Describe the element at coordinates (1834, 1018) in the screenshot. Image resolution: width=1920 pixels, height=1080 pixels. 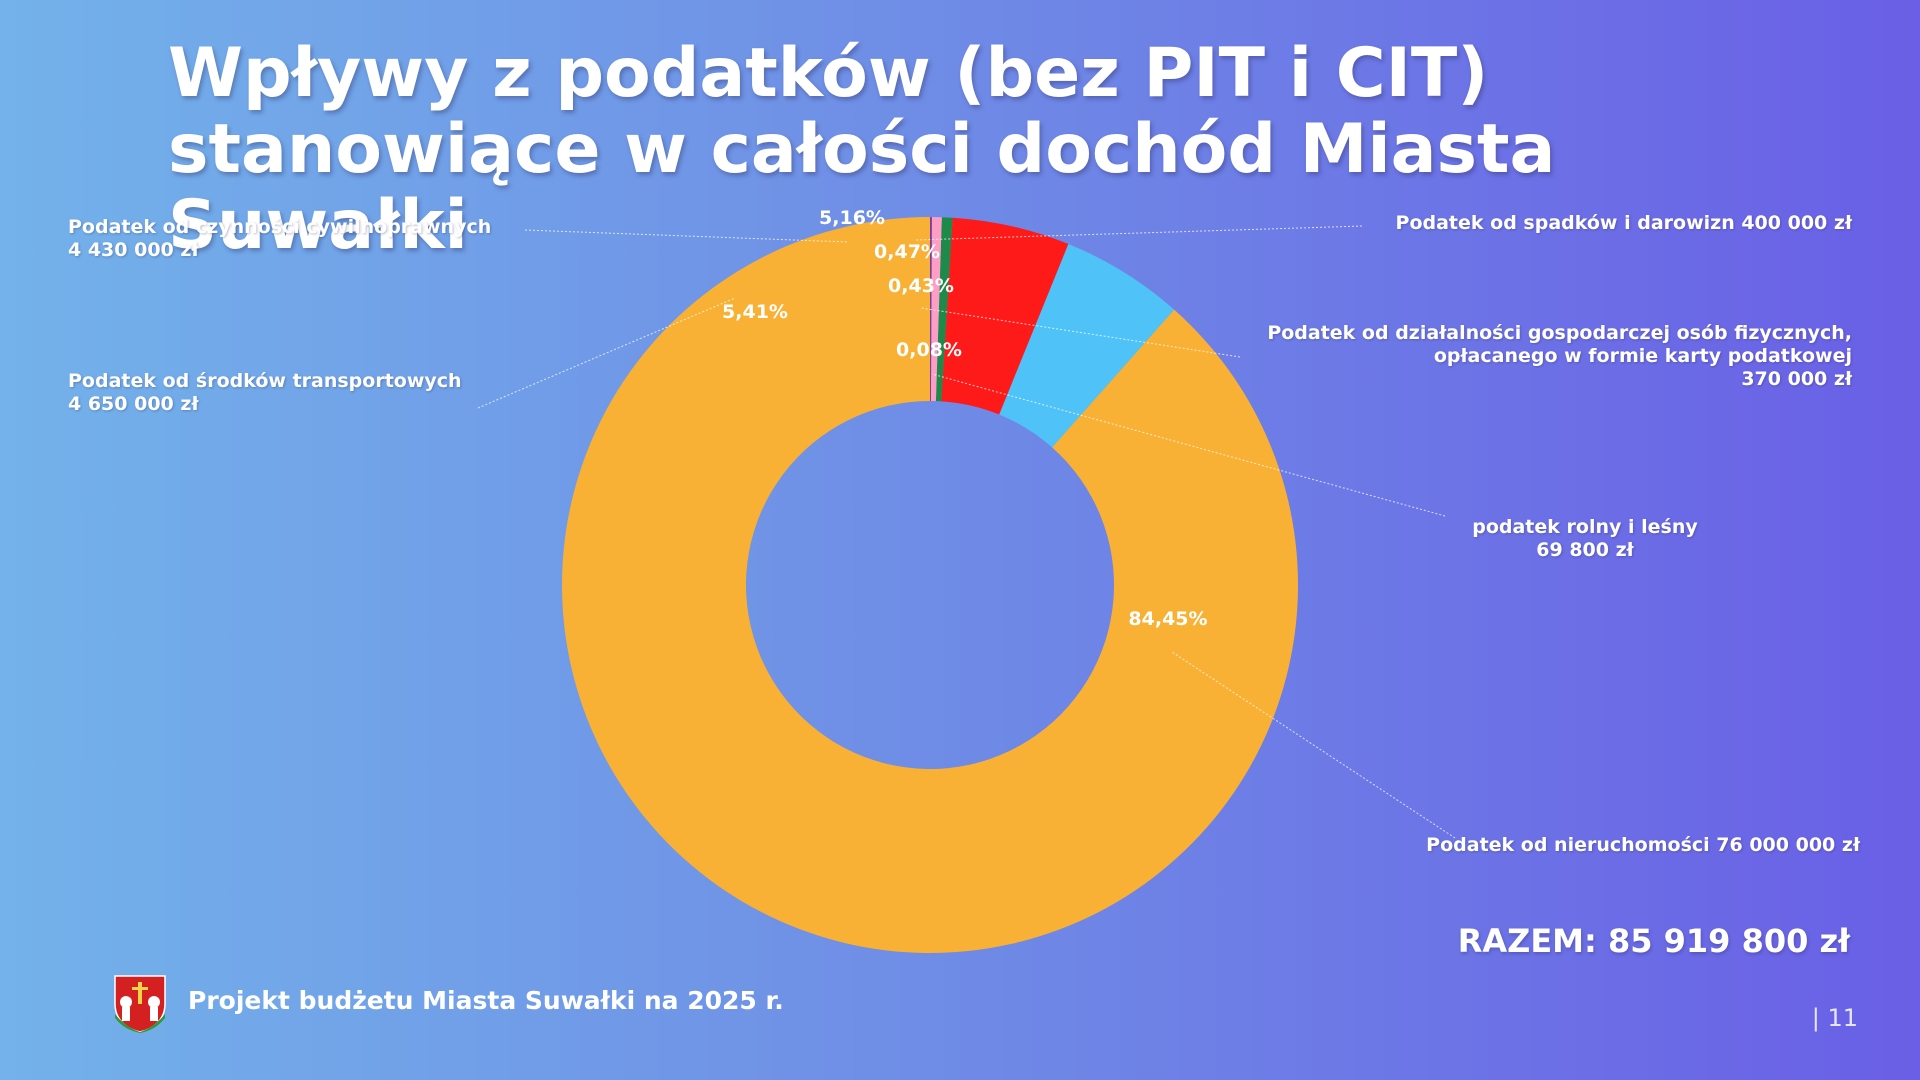
I see `page-number: | 11` at that location.